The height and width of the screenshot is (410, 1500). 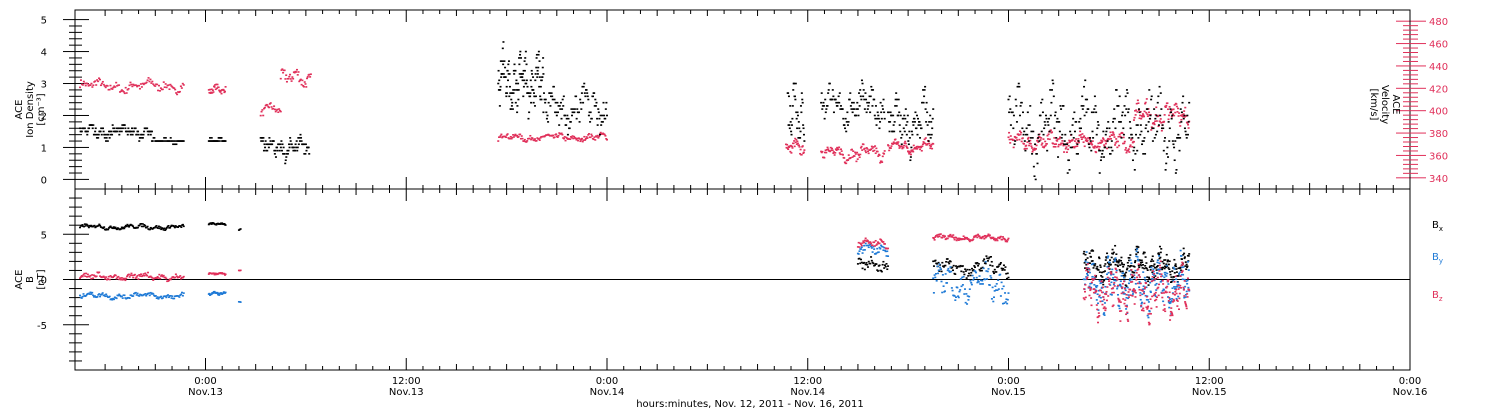 What do you see at coordinates (807, 381) in the screenshot?
I see `x-tick-time-label: 12:00` at bounding box center [807, 381].